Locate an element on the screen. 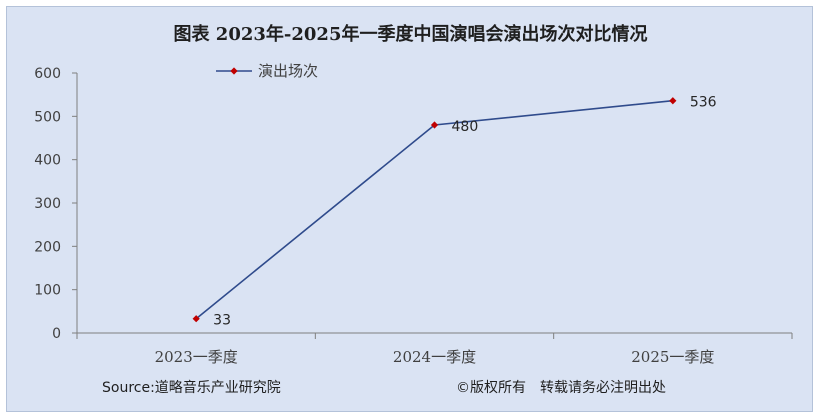 This screenshot has width=821, height=420. x-category-label: 2025一季度 is located at coordinates (672, 357).